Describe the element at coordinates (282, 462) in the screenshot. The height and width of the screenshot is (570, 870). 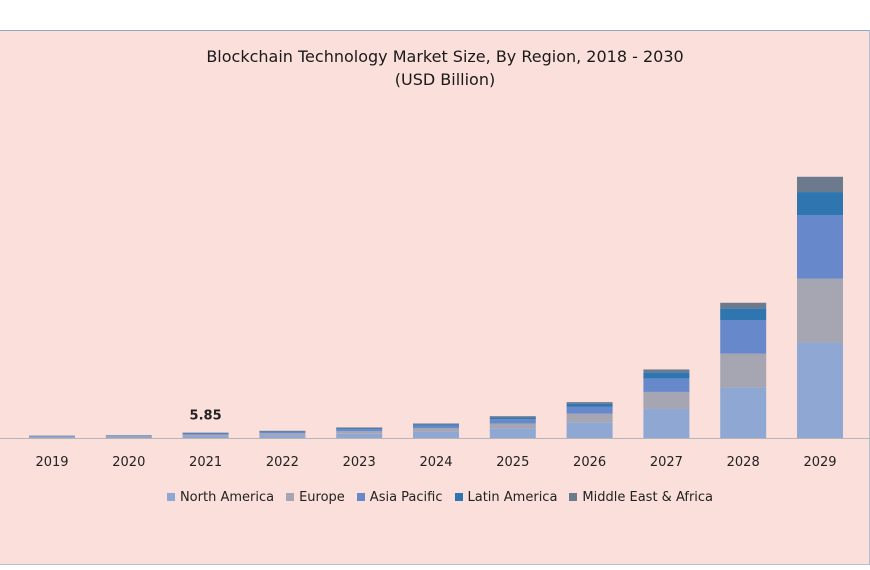
I see `x-tick-label-2022: 2022` at that location.